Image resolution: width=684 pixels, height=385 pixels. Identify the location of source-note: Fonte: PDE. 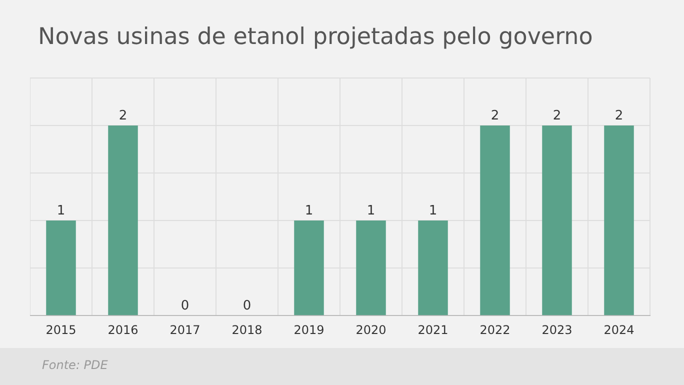
(75, 365).